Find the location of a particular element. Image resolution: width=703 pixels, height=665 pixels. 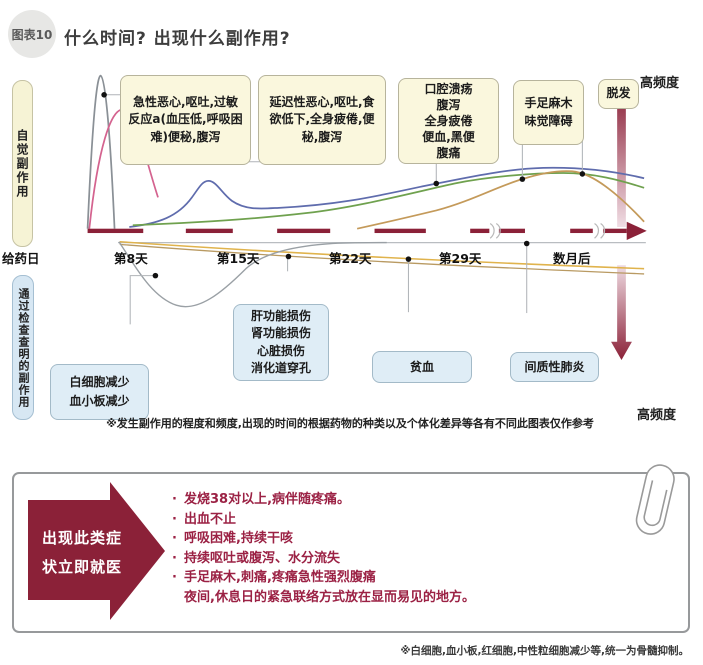

curve-blood-dip-gray is located at coordinates (252, 274).